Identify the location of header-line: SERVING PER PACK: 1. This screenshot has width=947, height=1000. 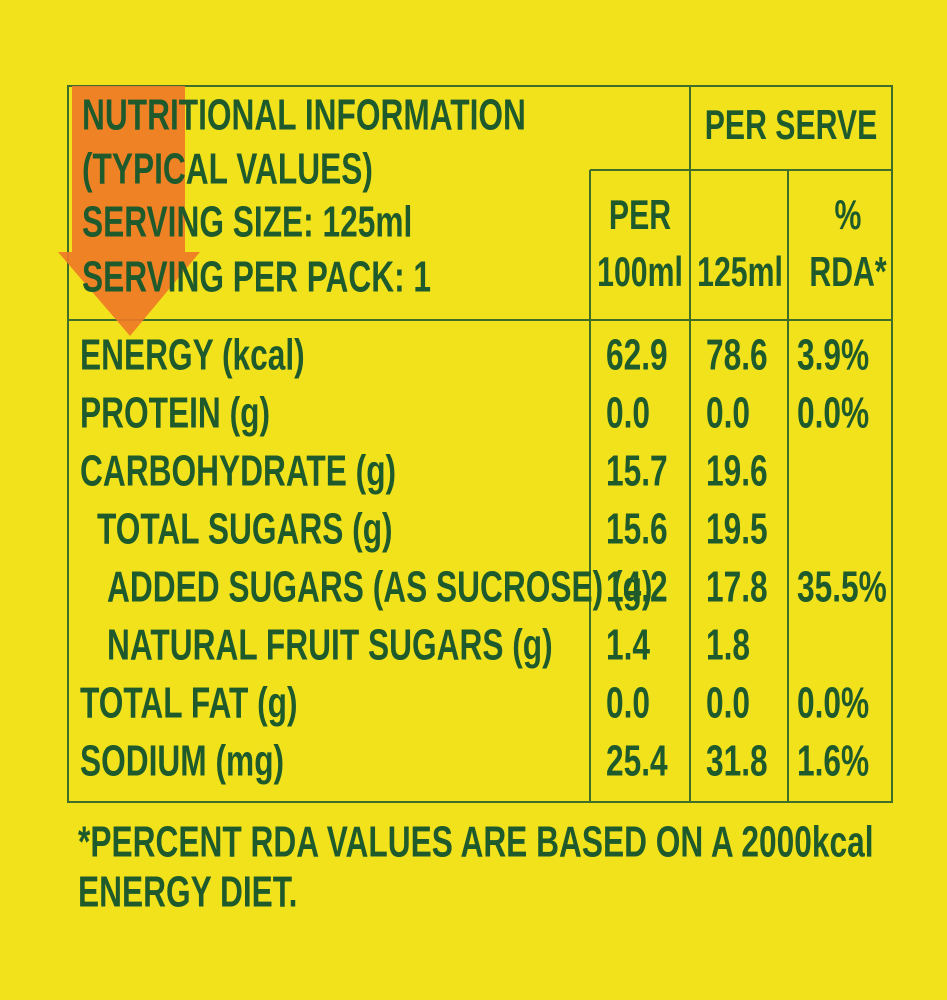
(256, 277).